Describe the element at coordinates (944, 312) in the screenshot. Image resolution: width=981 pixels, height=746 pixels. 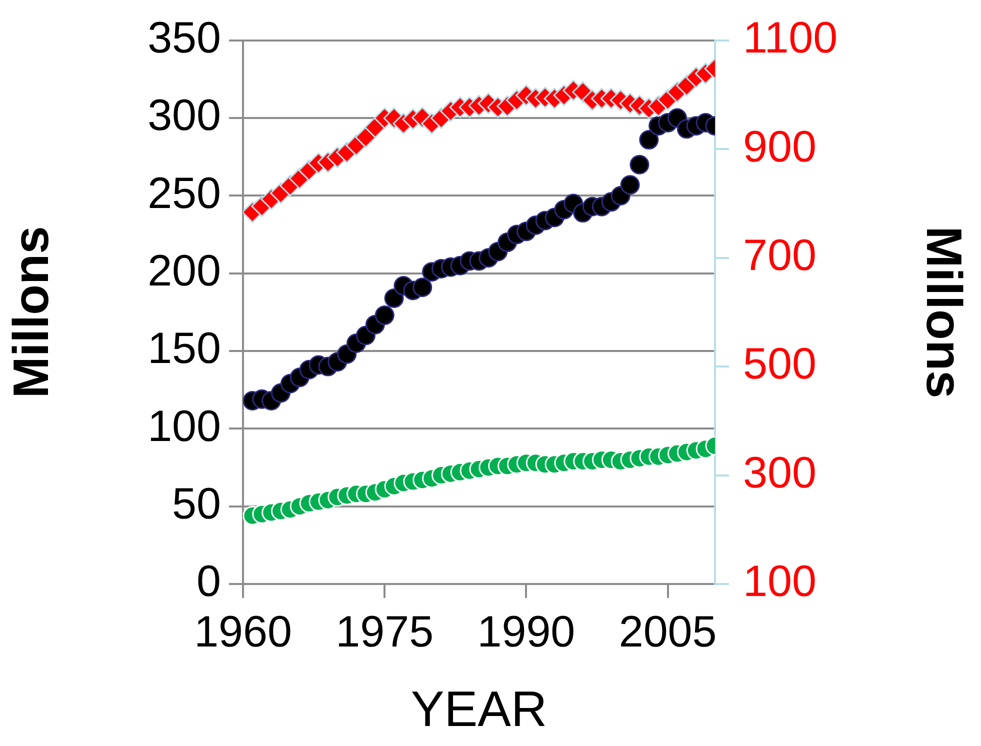
I see `y2-axis-title: Millons` at that location.